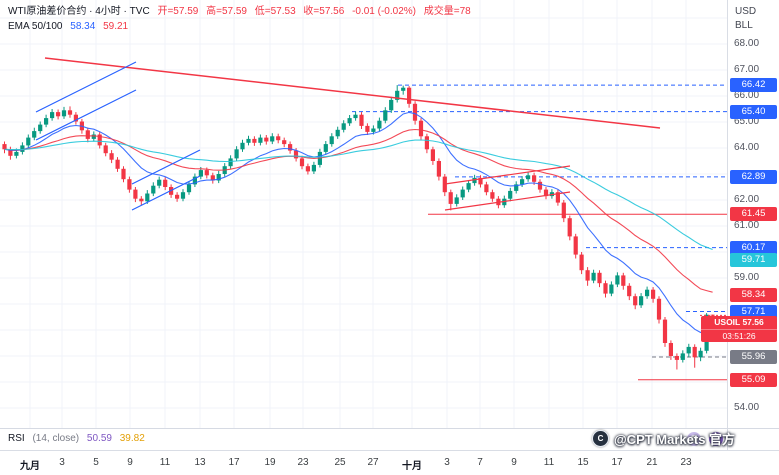 This screenshot has width=779, height=475. I want to click on rsi-legend-row: RSI (14, close) 50.59 39.82, so click(76, 438).